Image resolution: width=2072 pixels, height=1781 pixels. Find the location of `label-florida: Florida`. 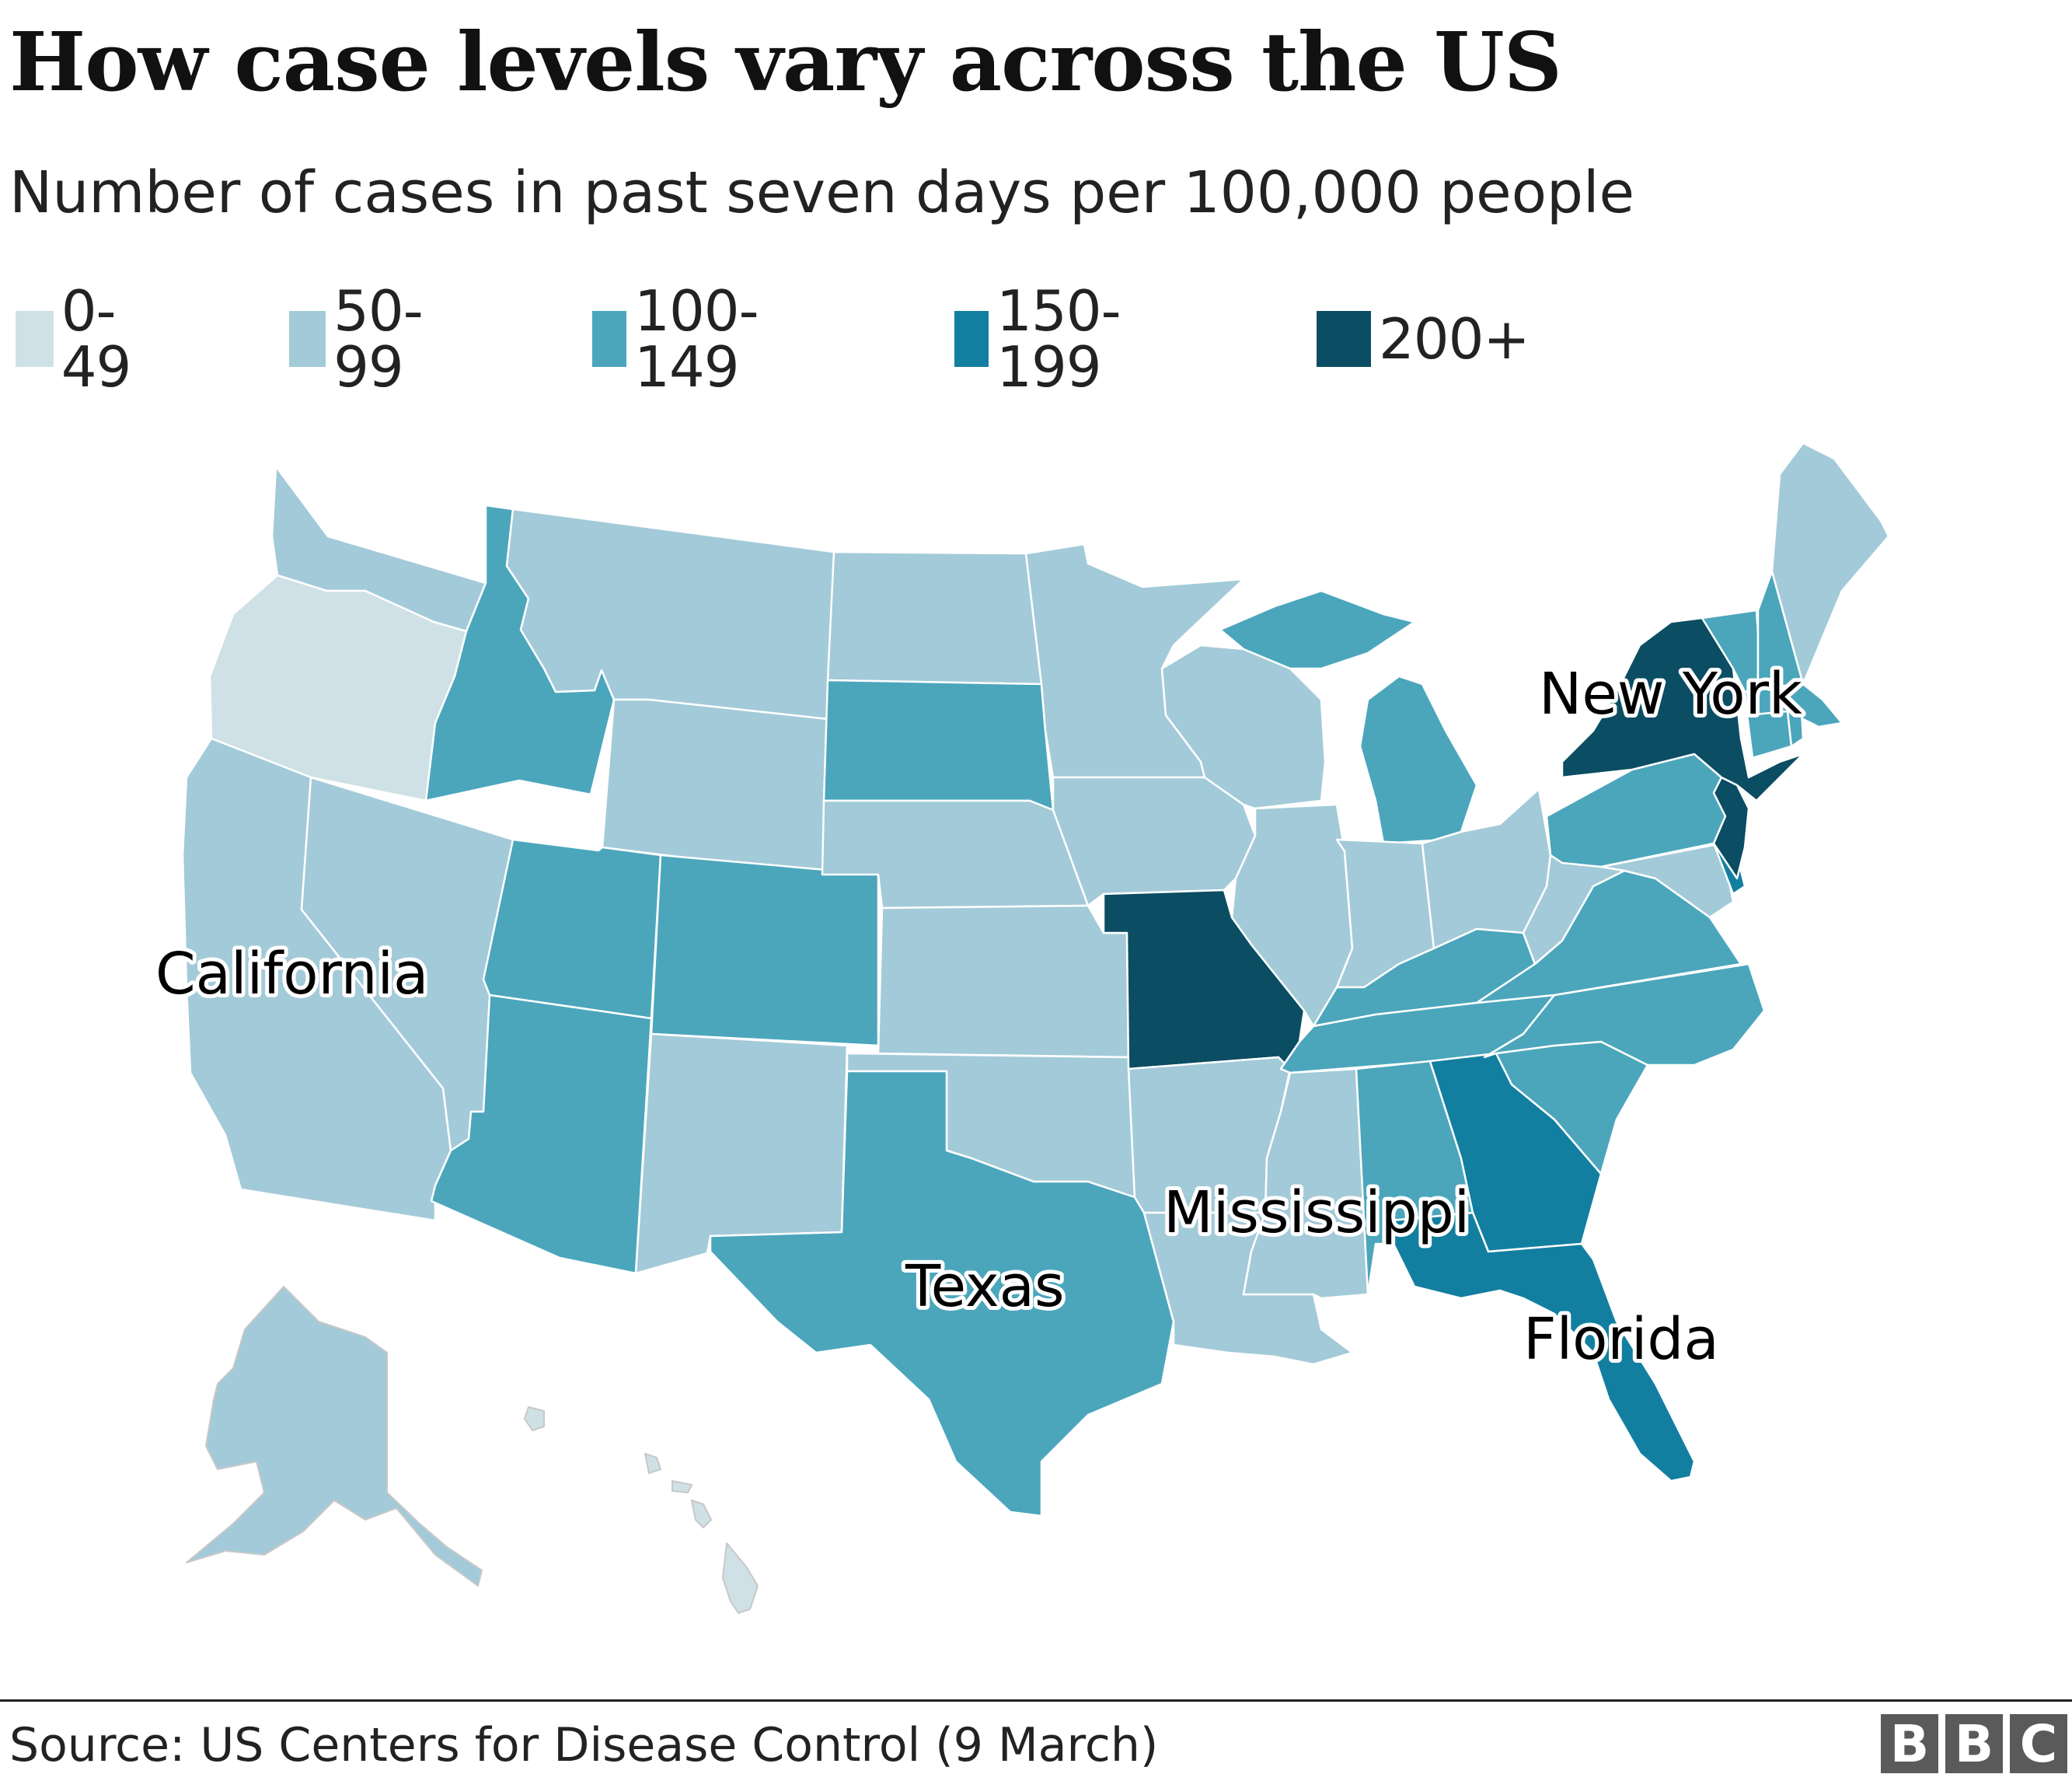

label-florida: Florida is located at coordinates (1621, 1339).